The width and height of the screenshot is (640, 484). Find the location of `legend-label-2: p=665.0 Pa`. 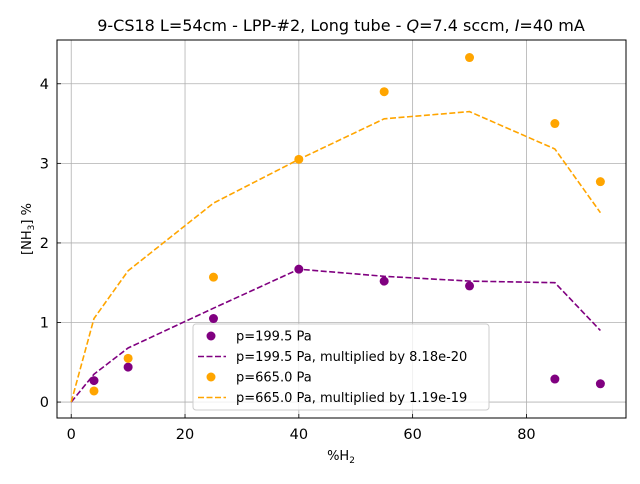

legend-label-2: p=665.0 Pa is located at coordinates (274, 378).